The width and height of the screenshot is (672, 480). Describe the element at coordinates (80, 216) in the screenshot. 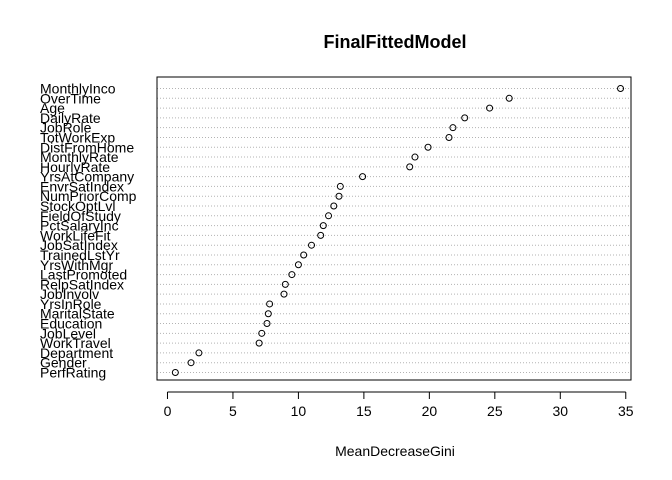

I see `y-tick-label: FieldOfStudy` at that location.